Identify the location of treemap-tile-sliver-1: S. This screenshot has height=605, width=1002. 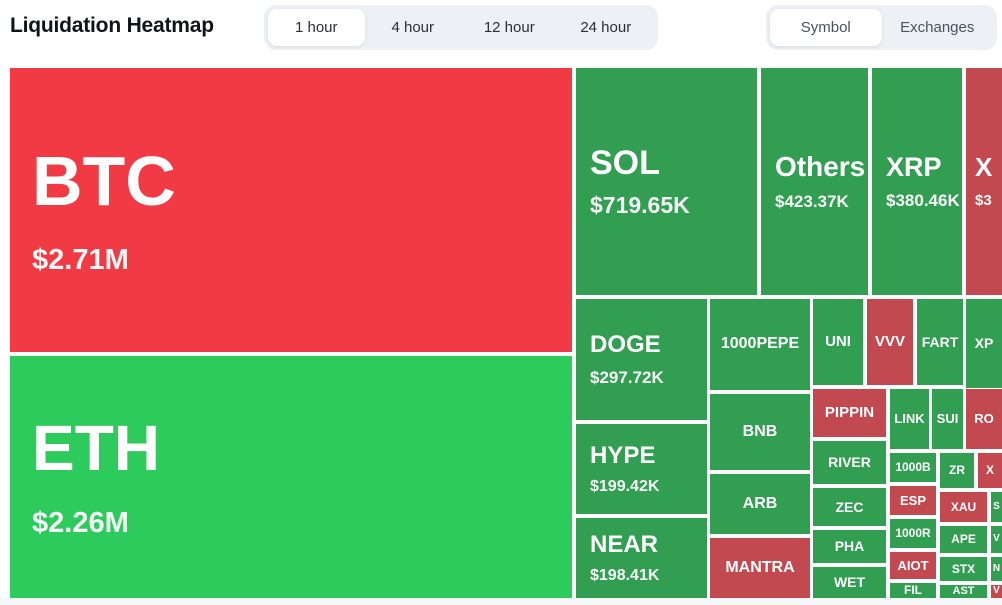
(996, 507).